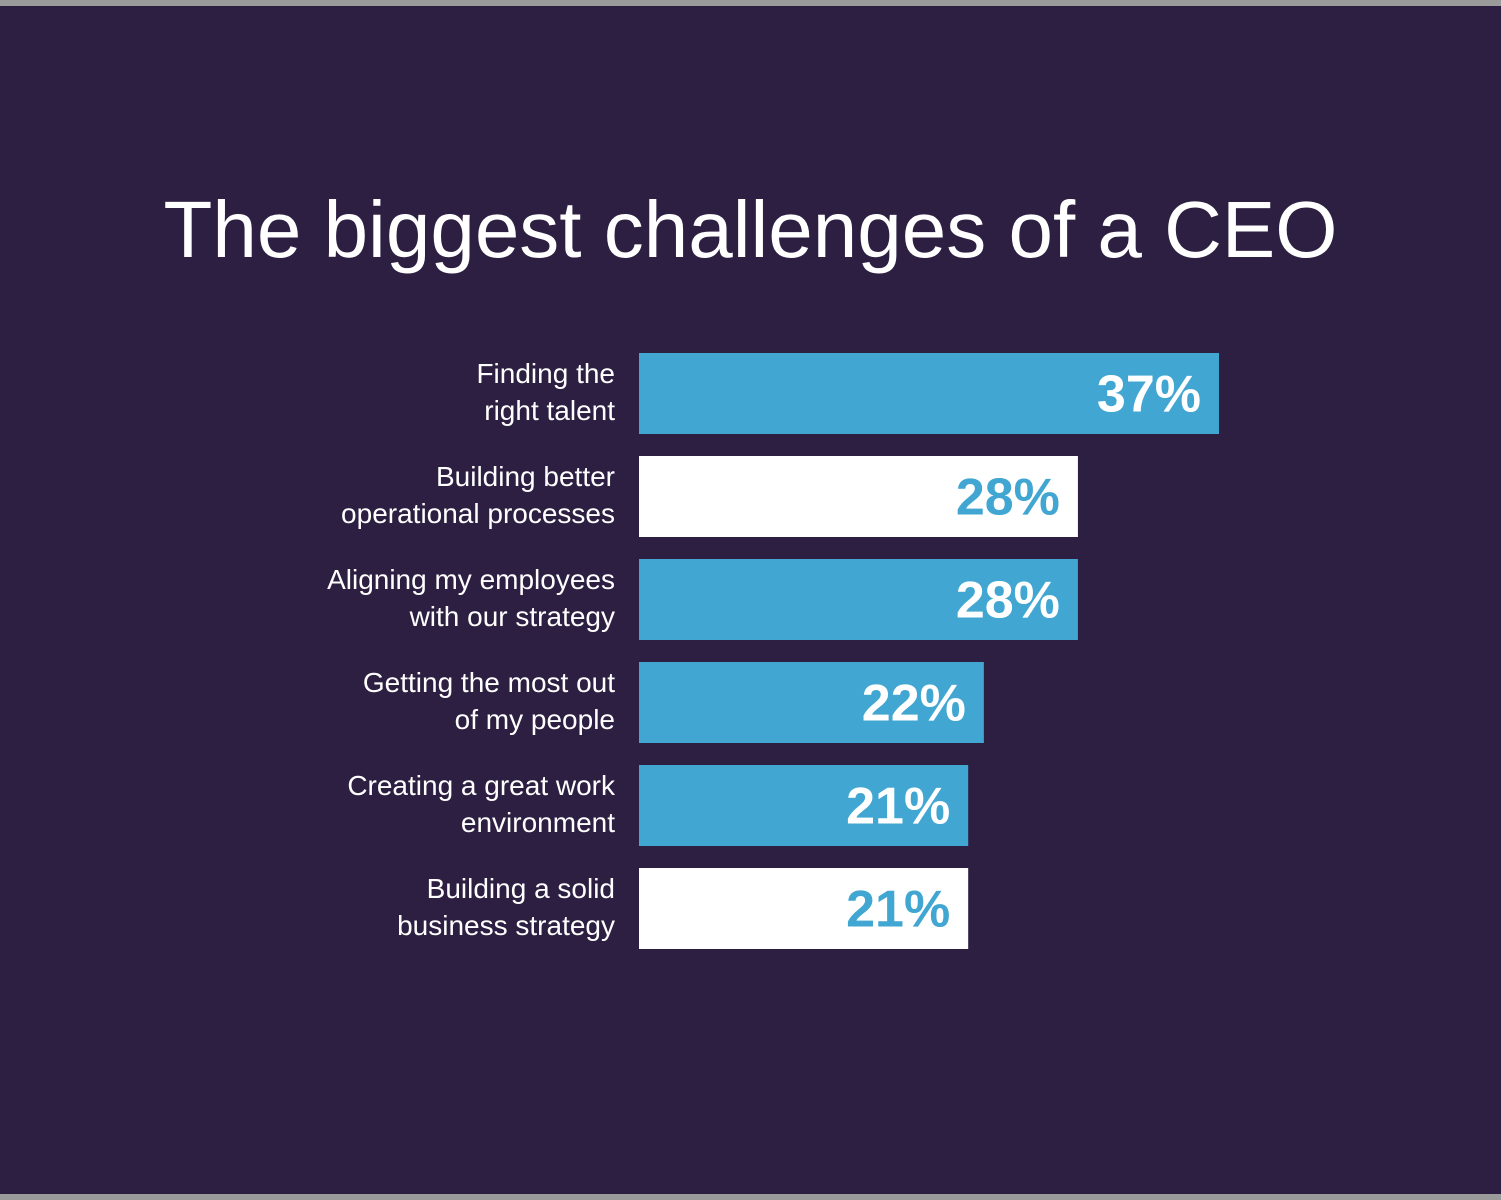  Describe the element at coordinates (478, 495) in the screenshot. I see `category-label-2: Building better operational processes` at that location.